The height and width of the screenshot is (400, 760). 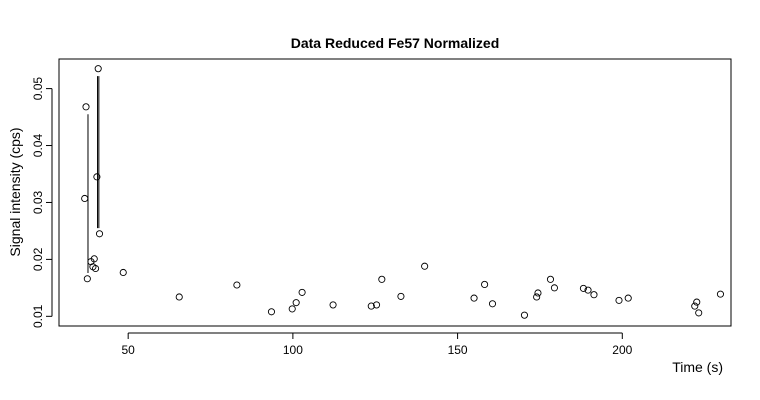 What do you see at coordinates (377, 344) in the screenshot?
I see `x-axis: 50 100 150 200` at bounding box center [377, 344].